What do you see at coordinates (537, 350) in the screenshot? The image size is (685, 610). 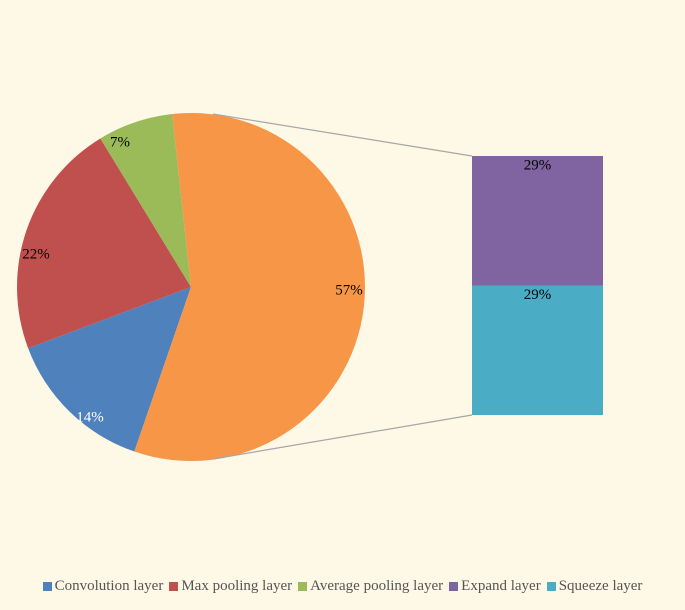 I see `bar-segment-squeeze-layer` at bounding box center [537, 350].